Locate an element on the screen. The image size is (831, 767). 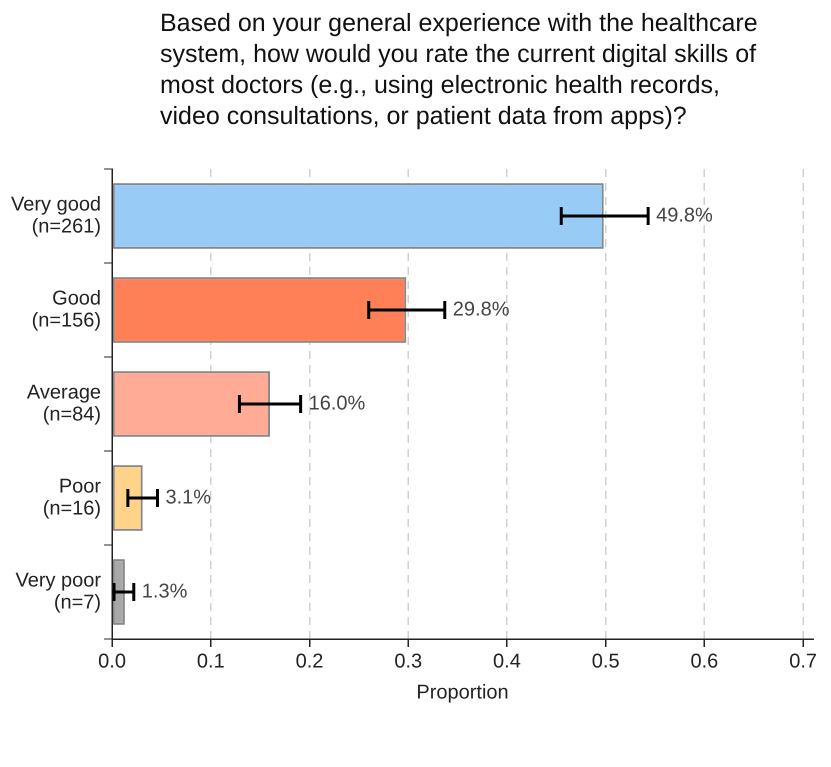
y-tick-label: Very good (n=261) is located at coordinates (56, 216).